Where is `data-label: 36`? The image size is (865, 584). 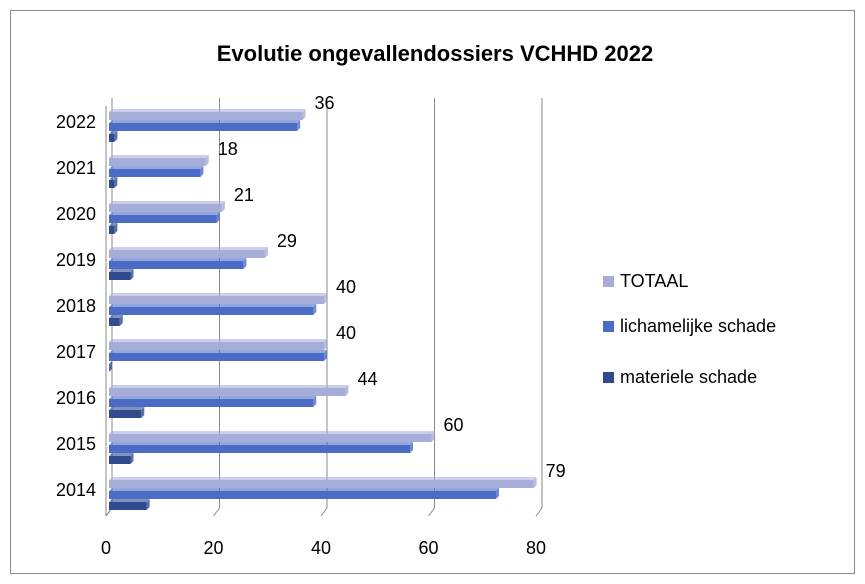 data-label: 36 is located at coordinates (325, 103).